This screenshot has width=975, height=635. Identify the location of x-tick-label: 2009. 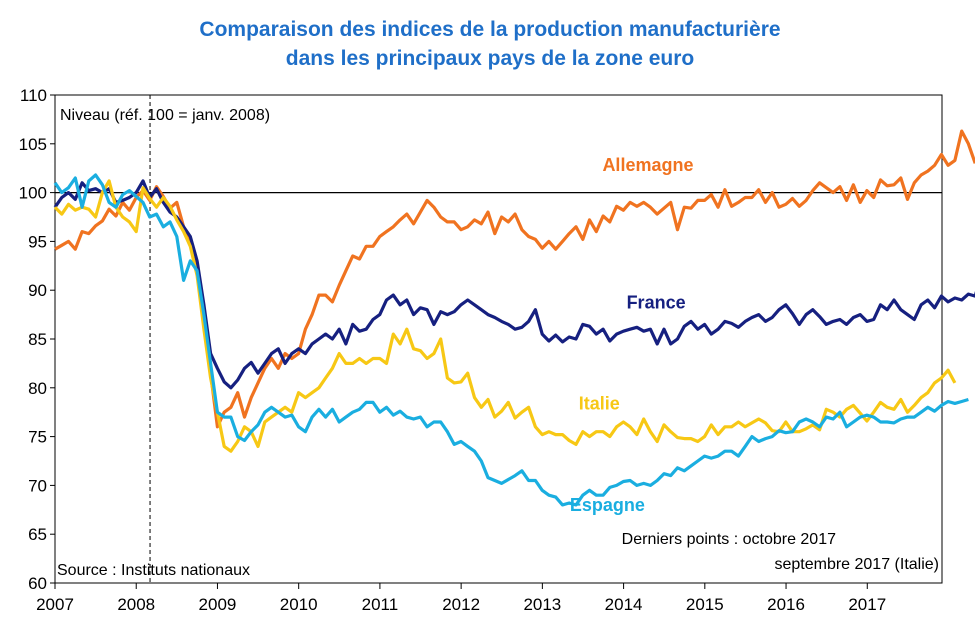
(218, 604).